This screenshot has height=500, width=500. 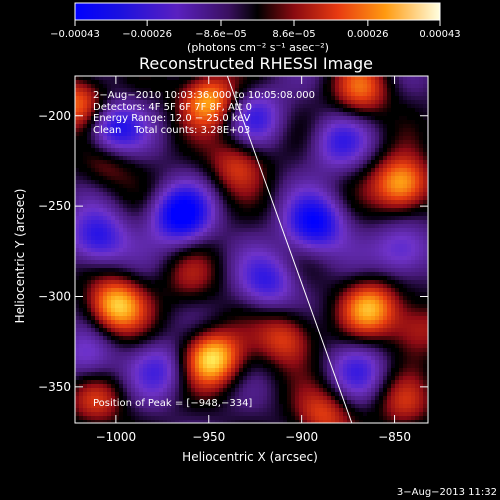 What do you see at coordinates (394, 437) in the screenshot?
I see `x-tick-label: −850` at bounding box center [394, 437].